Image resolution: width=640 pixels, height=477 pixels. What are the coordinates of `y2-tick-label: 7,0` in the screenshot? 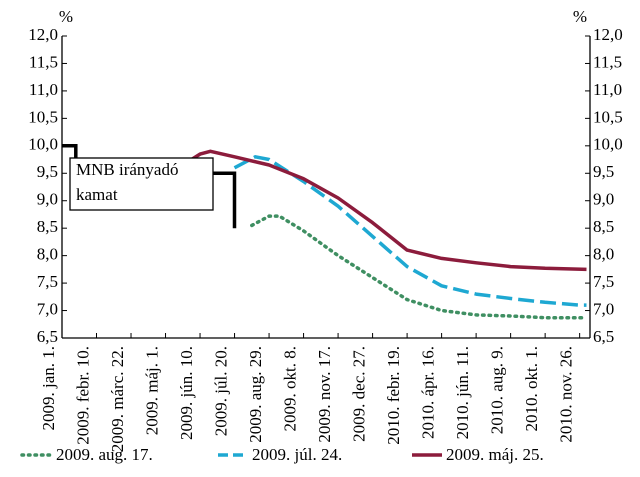 It's located at (603, 308).